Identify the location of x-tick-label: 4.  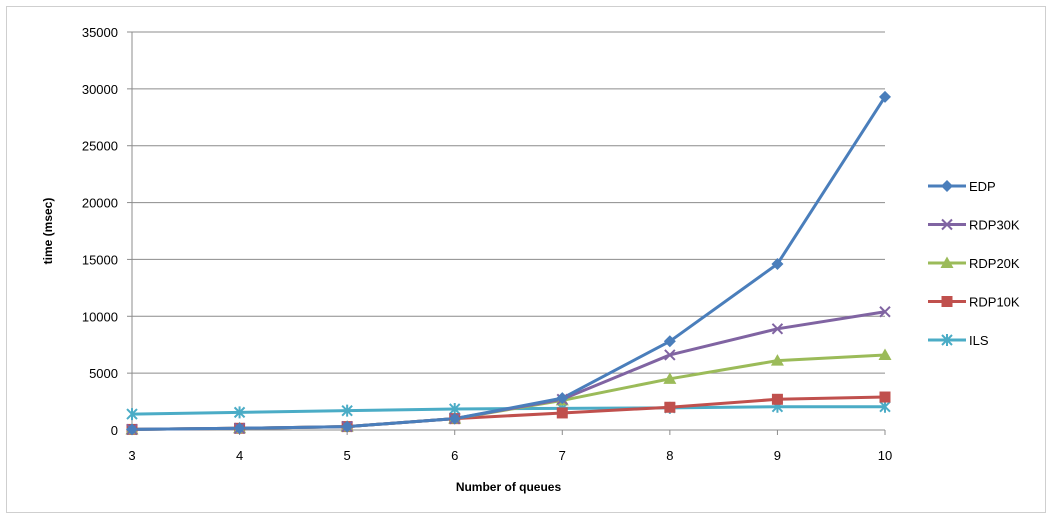
(239, 455).